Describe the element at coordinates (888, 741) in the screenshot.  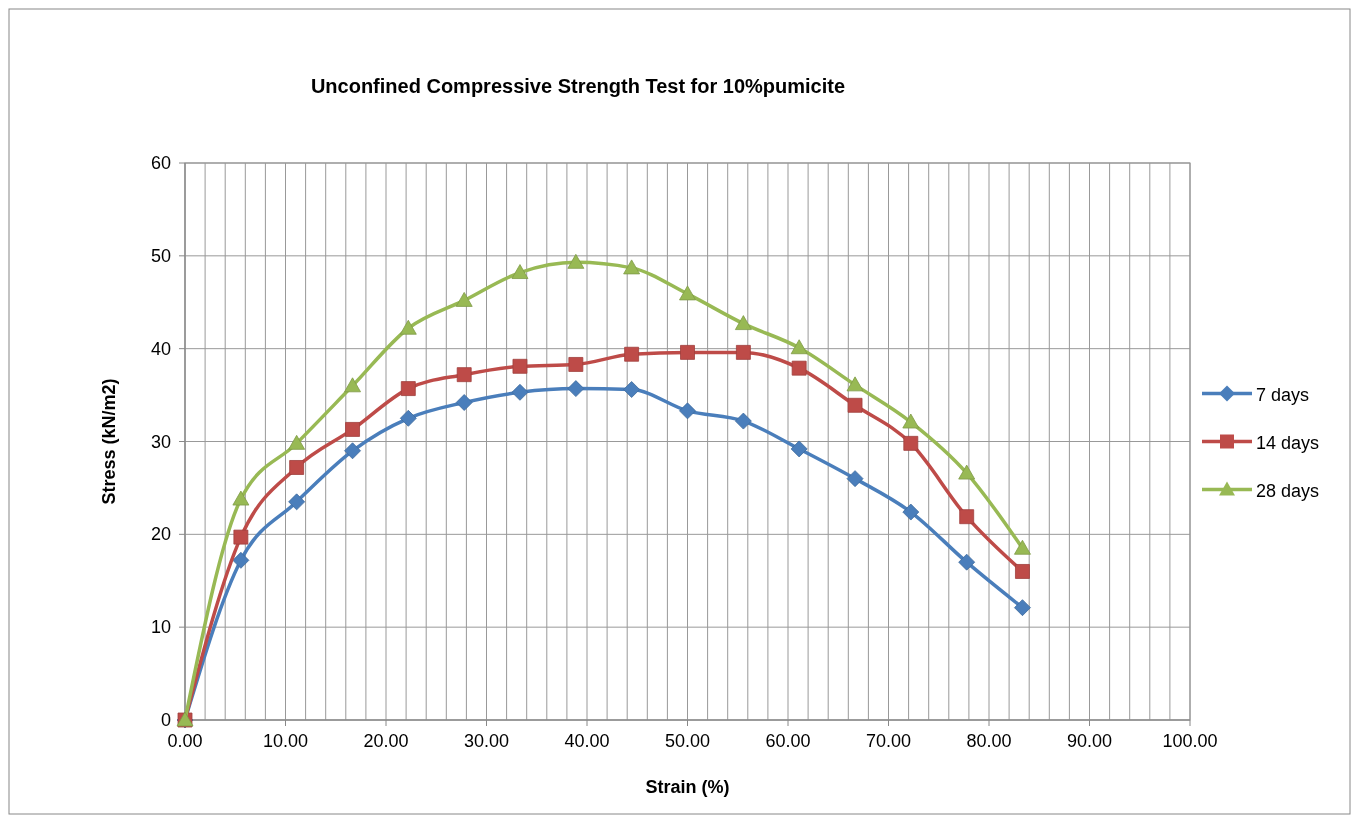
I see `x-tick-label: 70.00` at that location.